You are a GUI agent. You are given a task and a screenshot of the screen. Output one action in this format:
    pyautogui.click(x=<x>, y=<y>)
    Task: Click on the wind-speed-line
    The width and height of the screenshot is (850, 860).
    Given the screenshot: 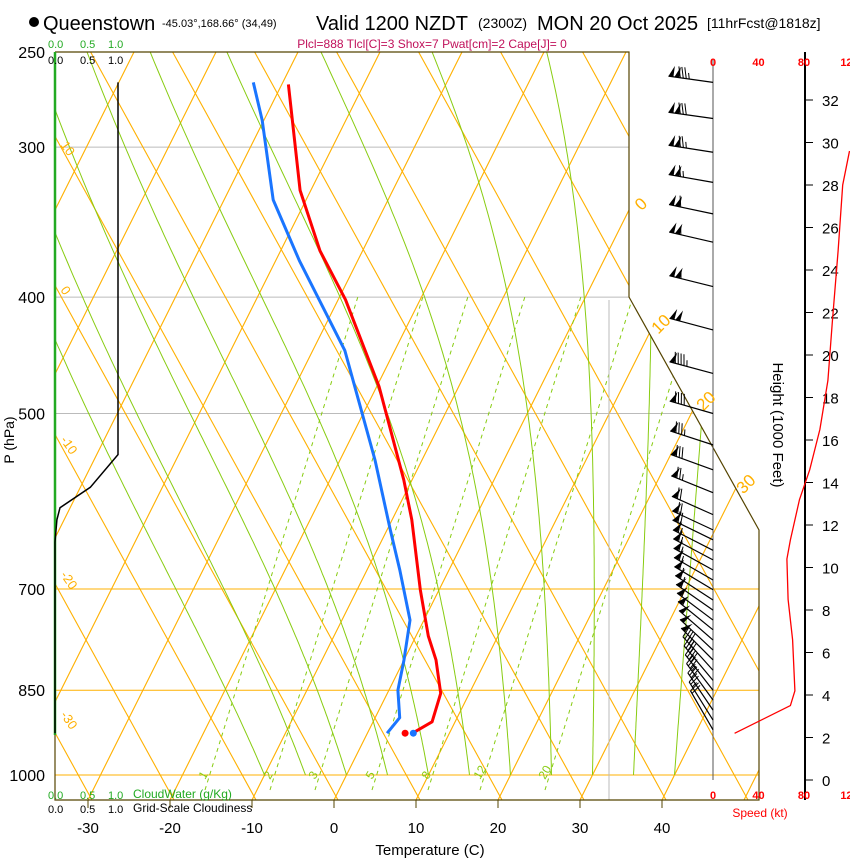 What is the action you would take?
    pyautogui.click(x=792, y=442)
    